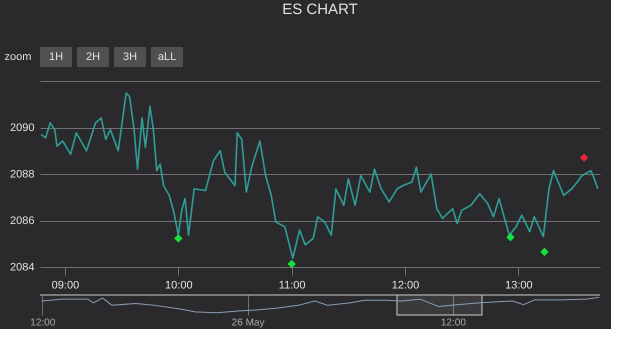 Image resolution: width=620 pixels, height=340 pixels. What do you see at coordinates (320, 9) in the screenshot?
I see `chart-title: ES CHART` at bounding box center [320, 9].